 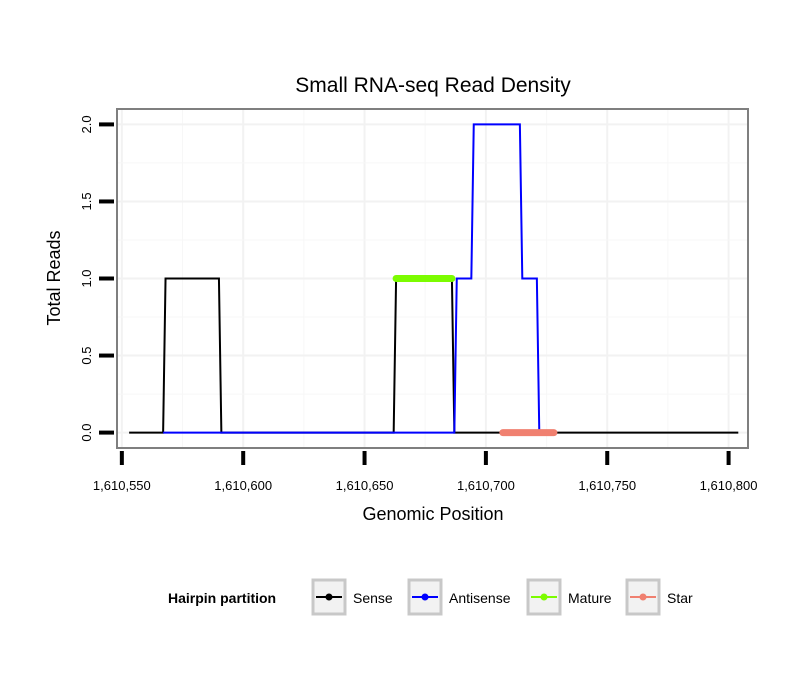 What do you see at coordinates (243, 485) in the screenshot?
I see `x-tick-label: 1,610,600` at bounding box center [243, 485].